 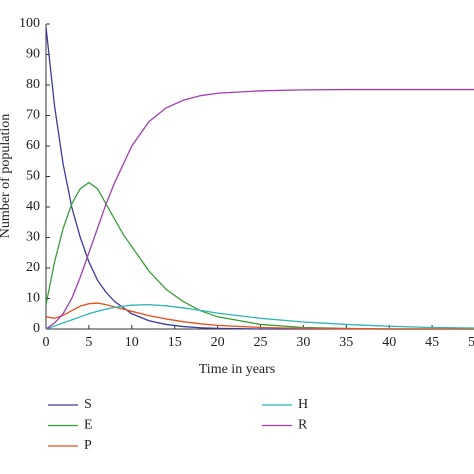 I want to click on y-tick-label: 50, so click(x=33, y=176).